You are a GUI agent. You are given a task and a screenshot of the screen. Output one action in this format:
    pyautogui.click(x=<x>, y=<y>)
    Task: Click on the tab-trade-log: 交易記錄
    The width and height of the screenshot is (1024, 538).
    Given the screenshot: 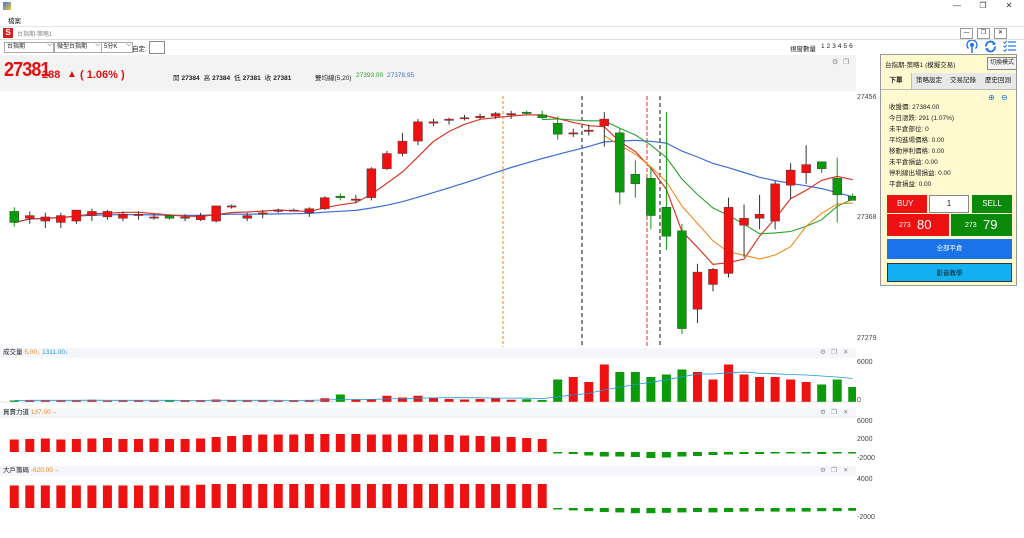 What is the action you would take?
    pyautogui.click(x=963, y=80)
    